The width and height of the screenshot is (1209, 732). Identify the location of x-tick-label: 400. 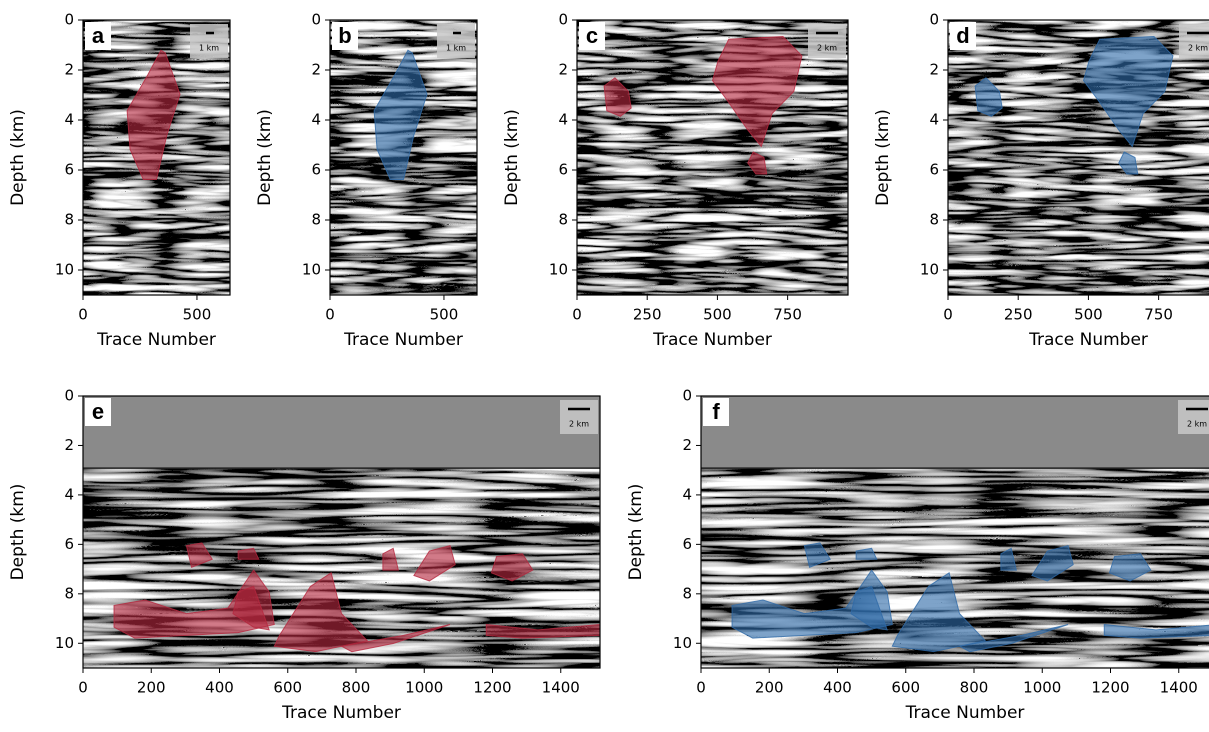
(219, 688).